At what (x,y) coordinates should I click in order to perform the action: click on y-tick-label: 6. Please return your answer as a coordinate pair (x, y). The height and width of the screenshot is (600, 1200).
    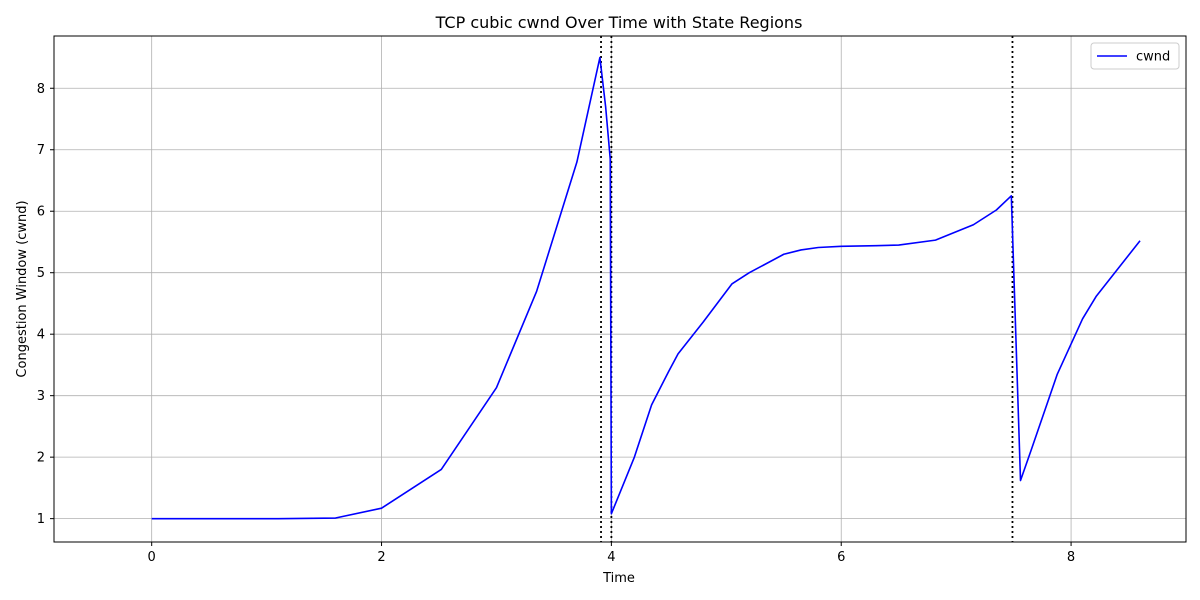
    Looking at the image, I should click on (41, 212).